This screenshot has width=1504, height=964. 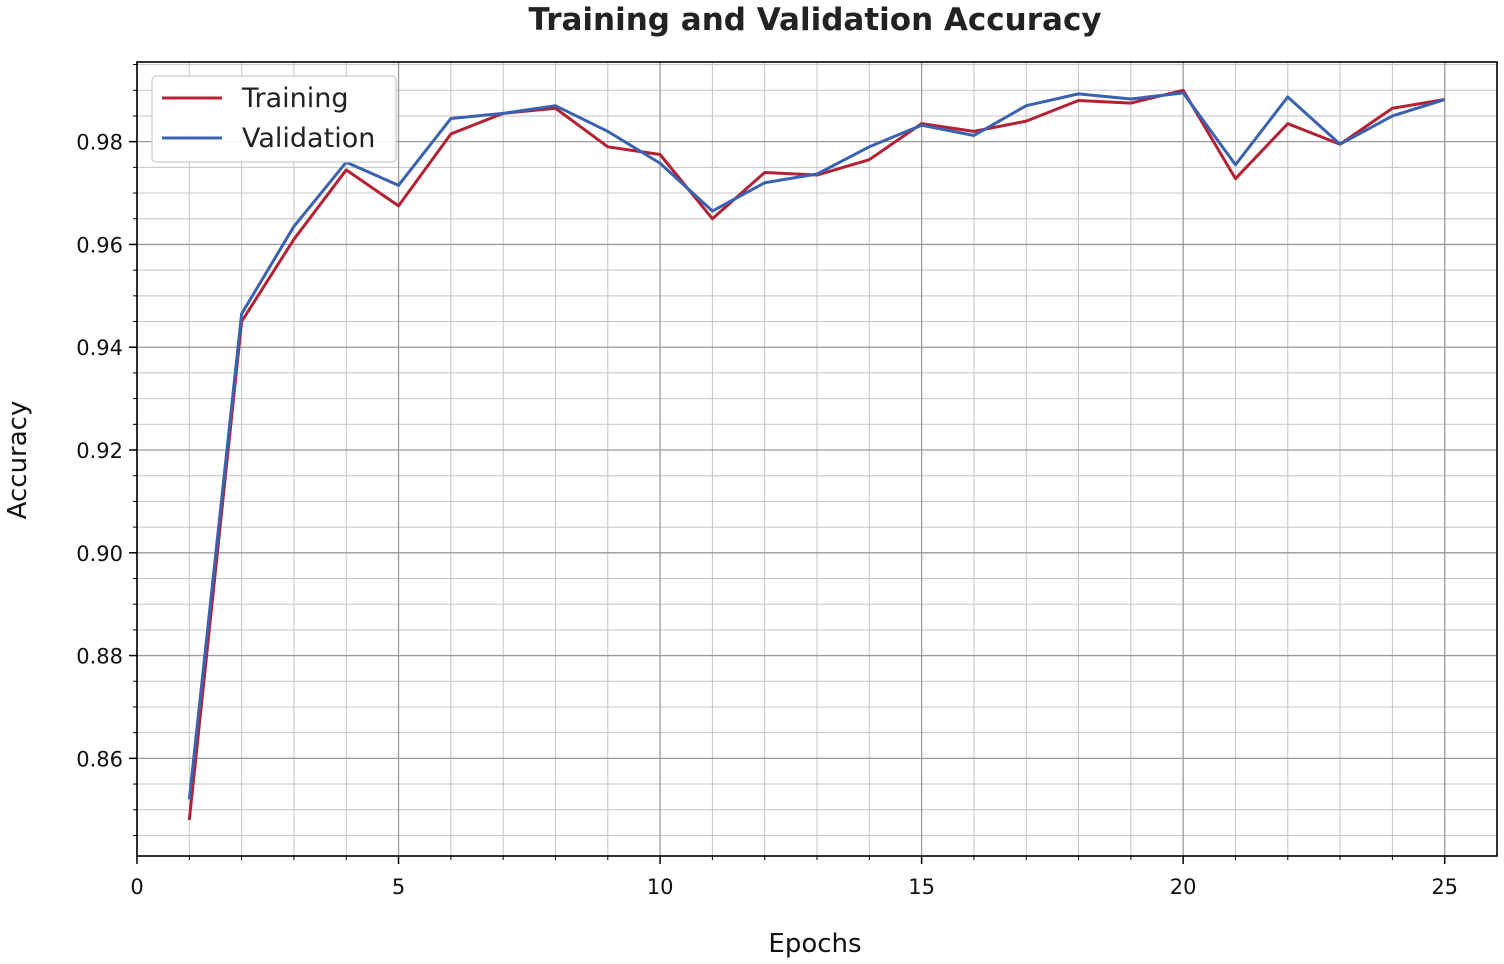 I want to click on legend-label-training: Training, so click(x=295, y=98).